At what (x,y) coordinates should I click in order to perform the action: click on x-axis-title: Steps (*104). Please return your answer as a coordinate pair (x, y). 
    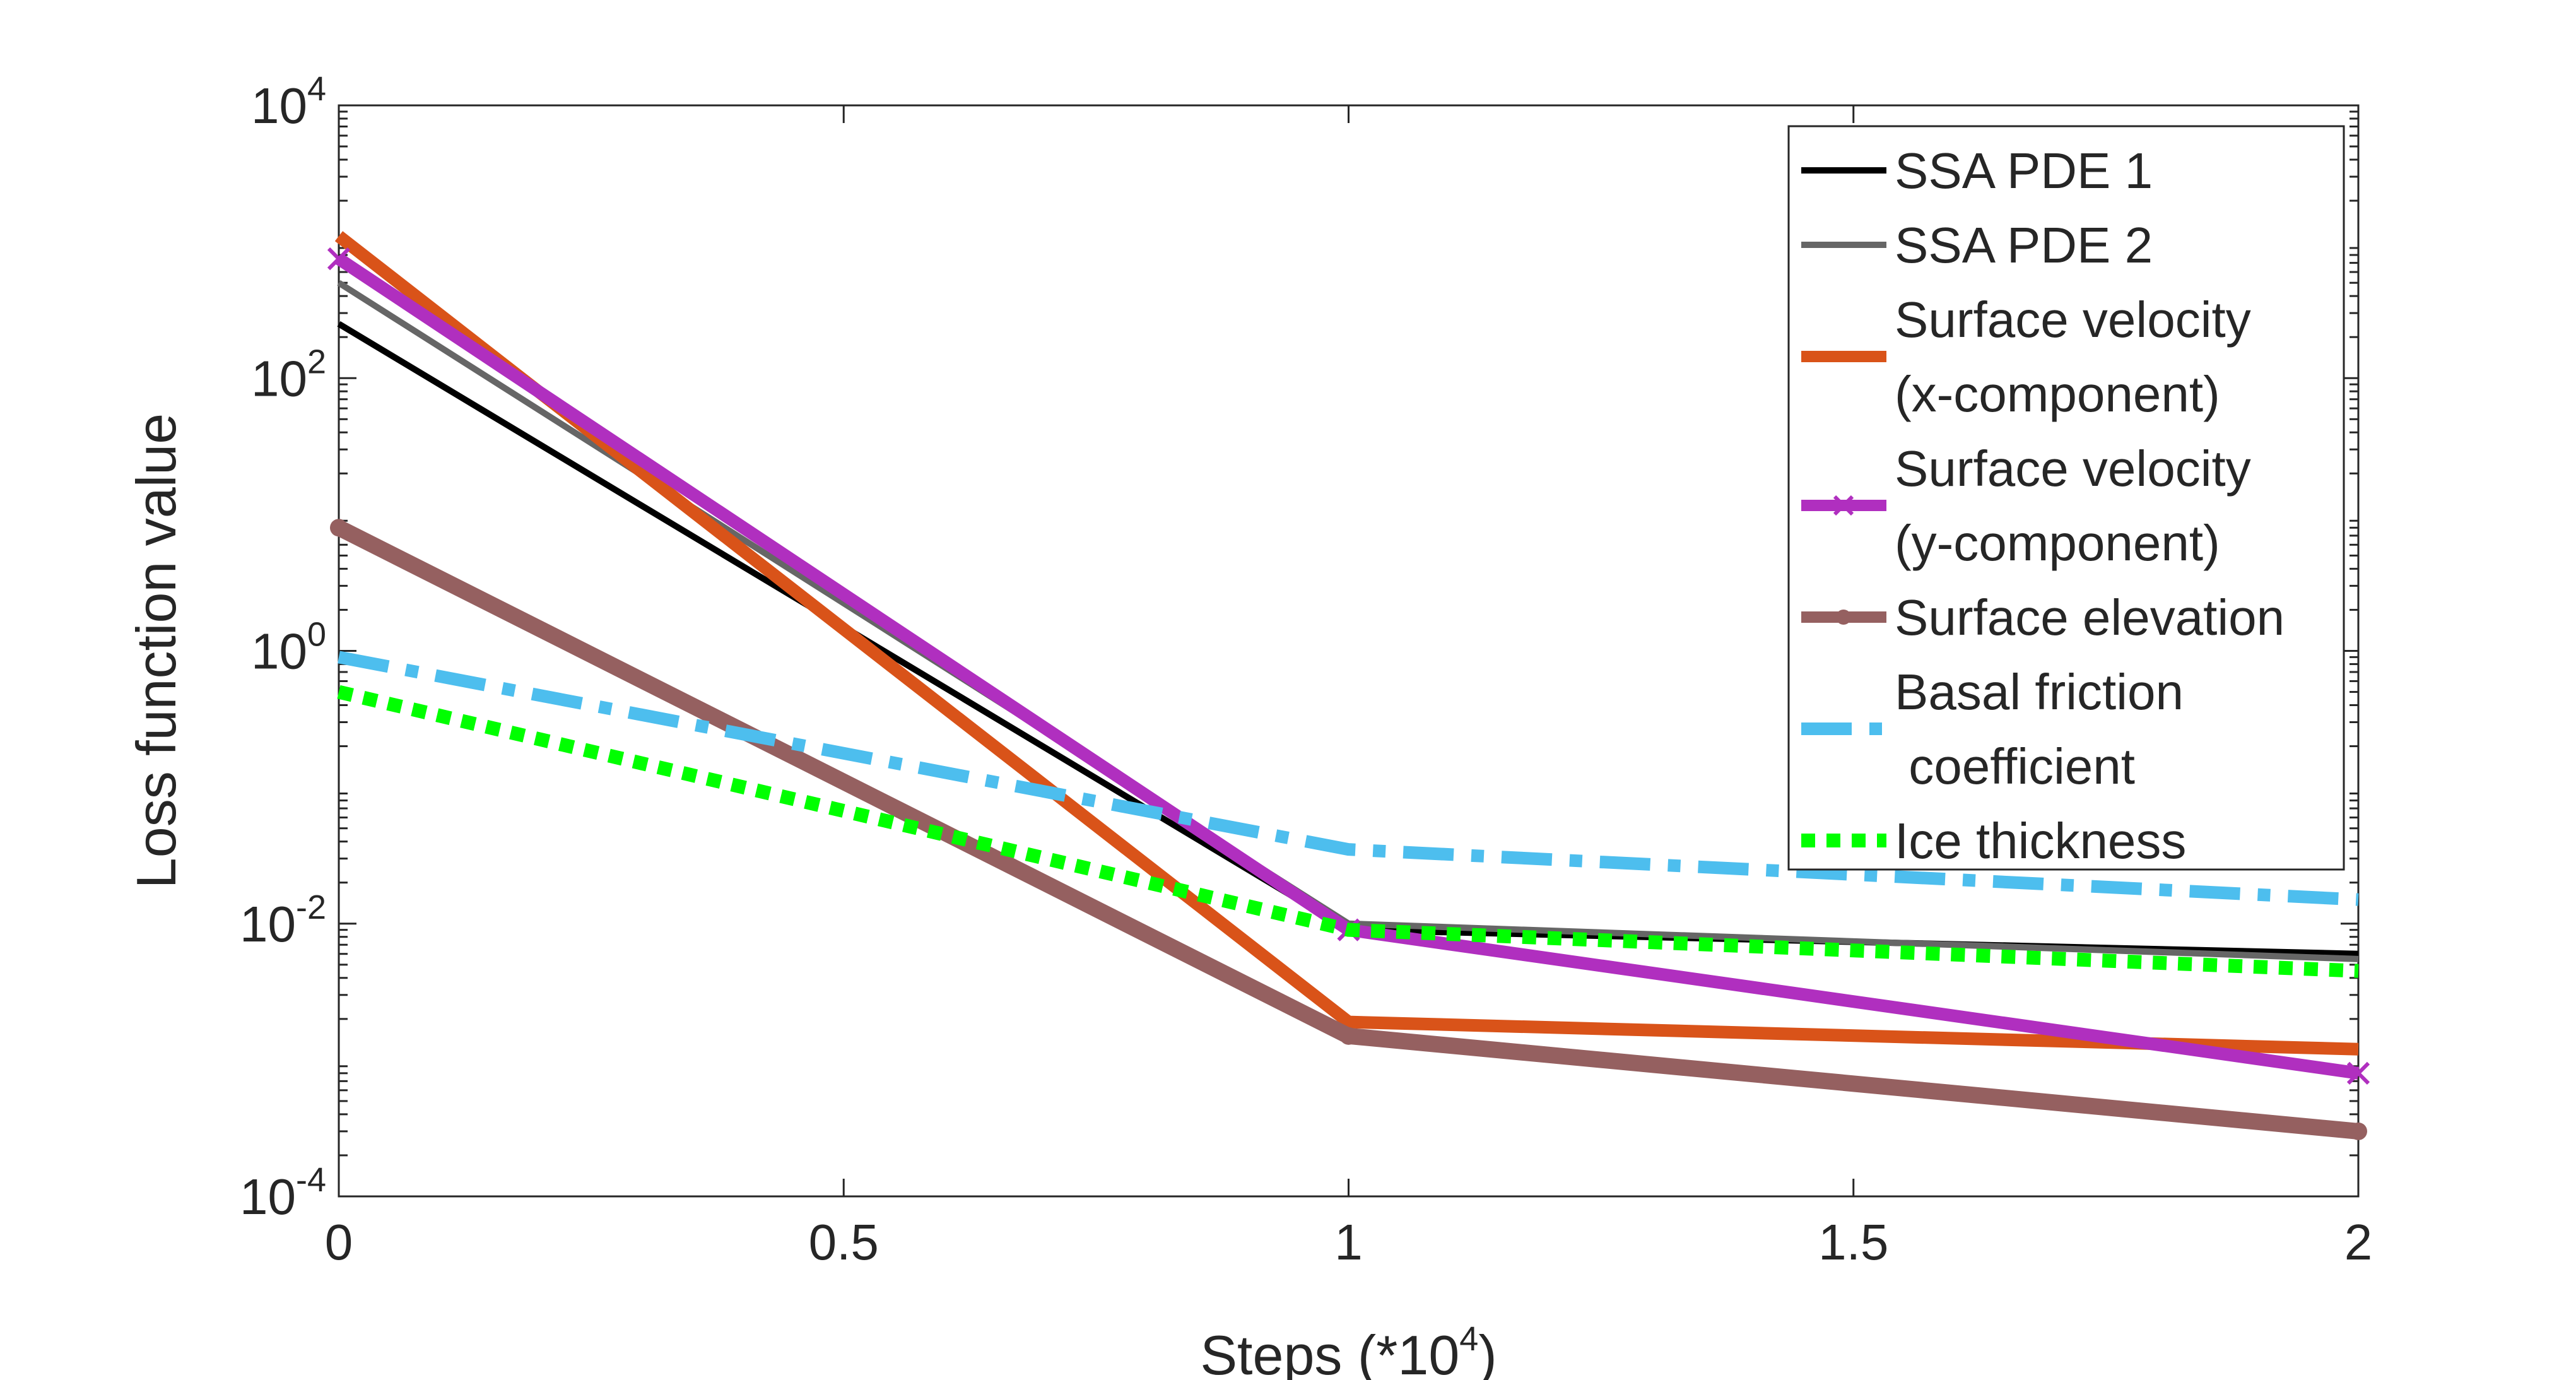
    Looking at the image, I should click on (1348, 1350).